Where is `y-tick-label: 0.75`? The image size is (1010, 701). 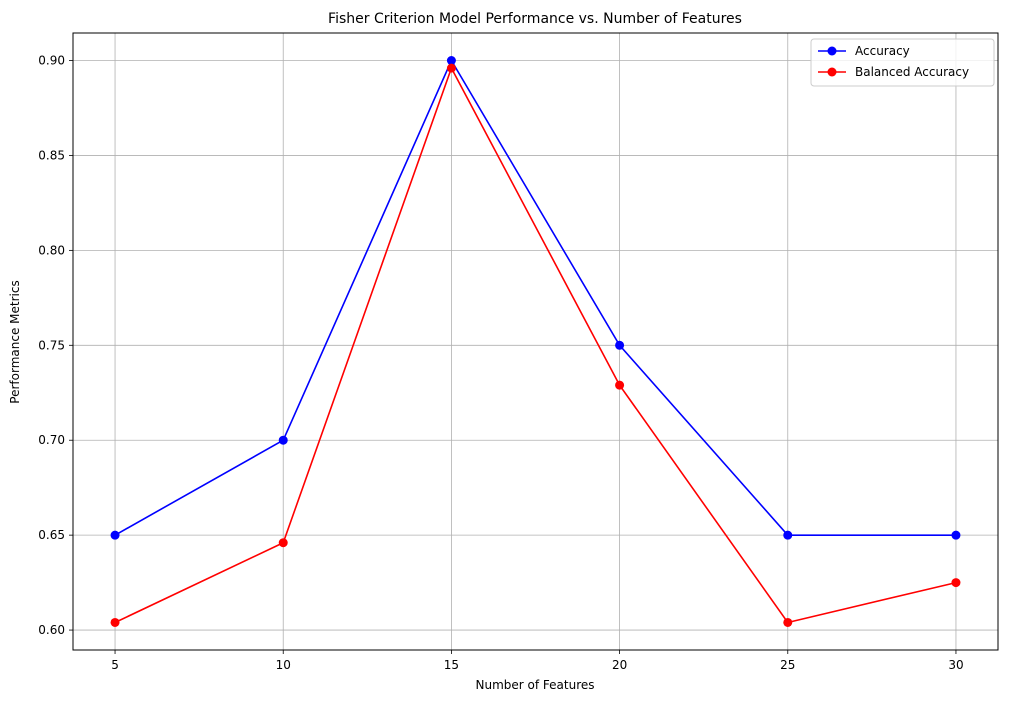 y-tick-label: 0.75 is located at coordinates (51, 345).